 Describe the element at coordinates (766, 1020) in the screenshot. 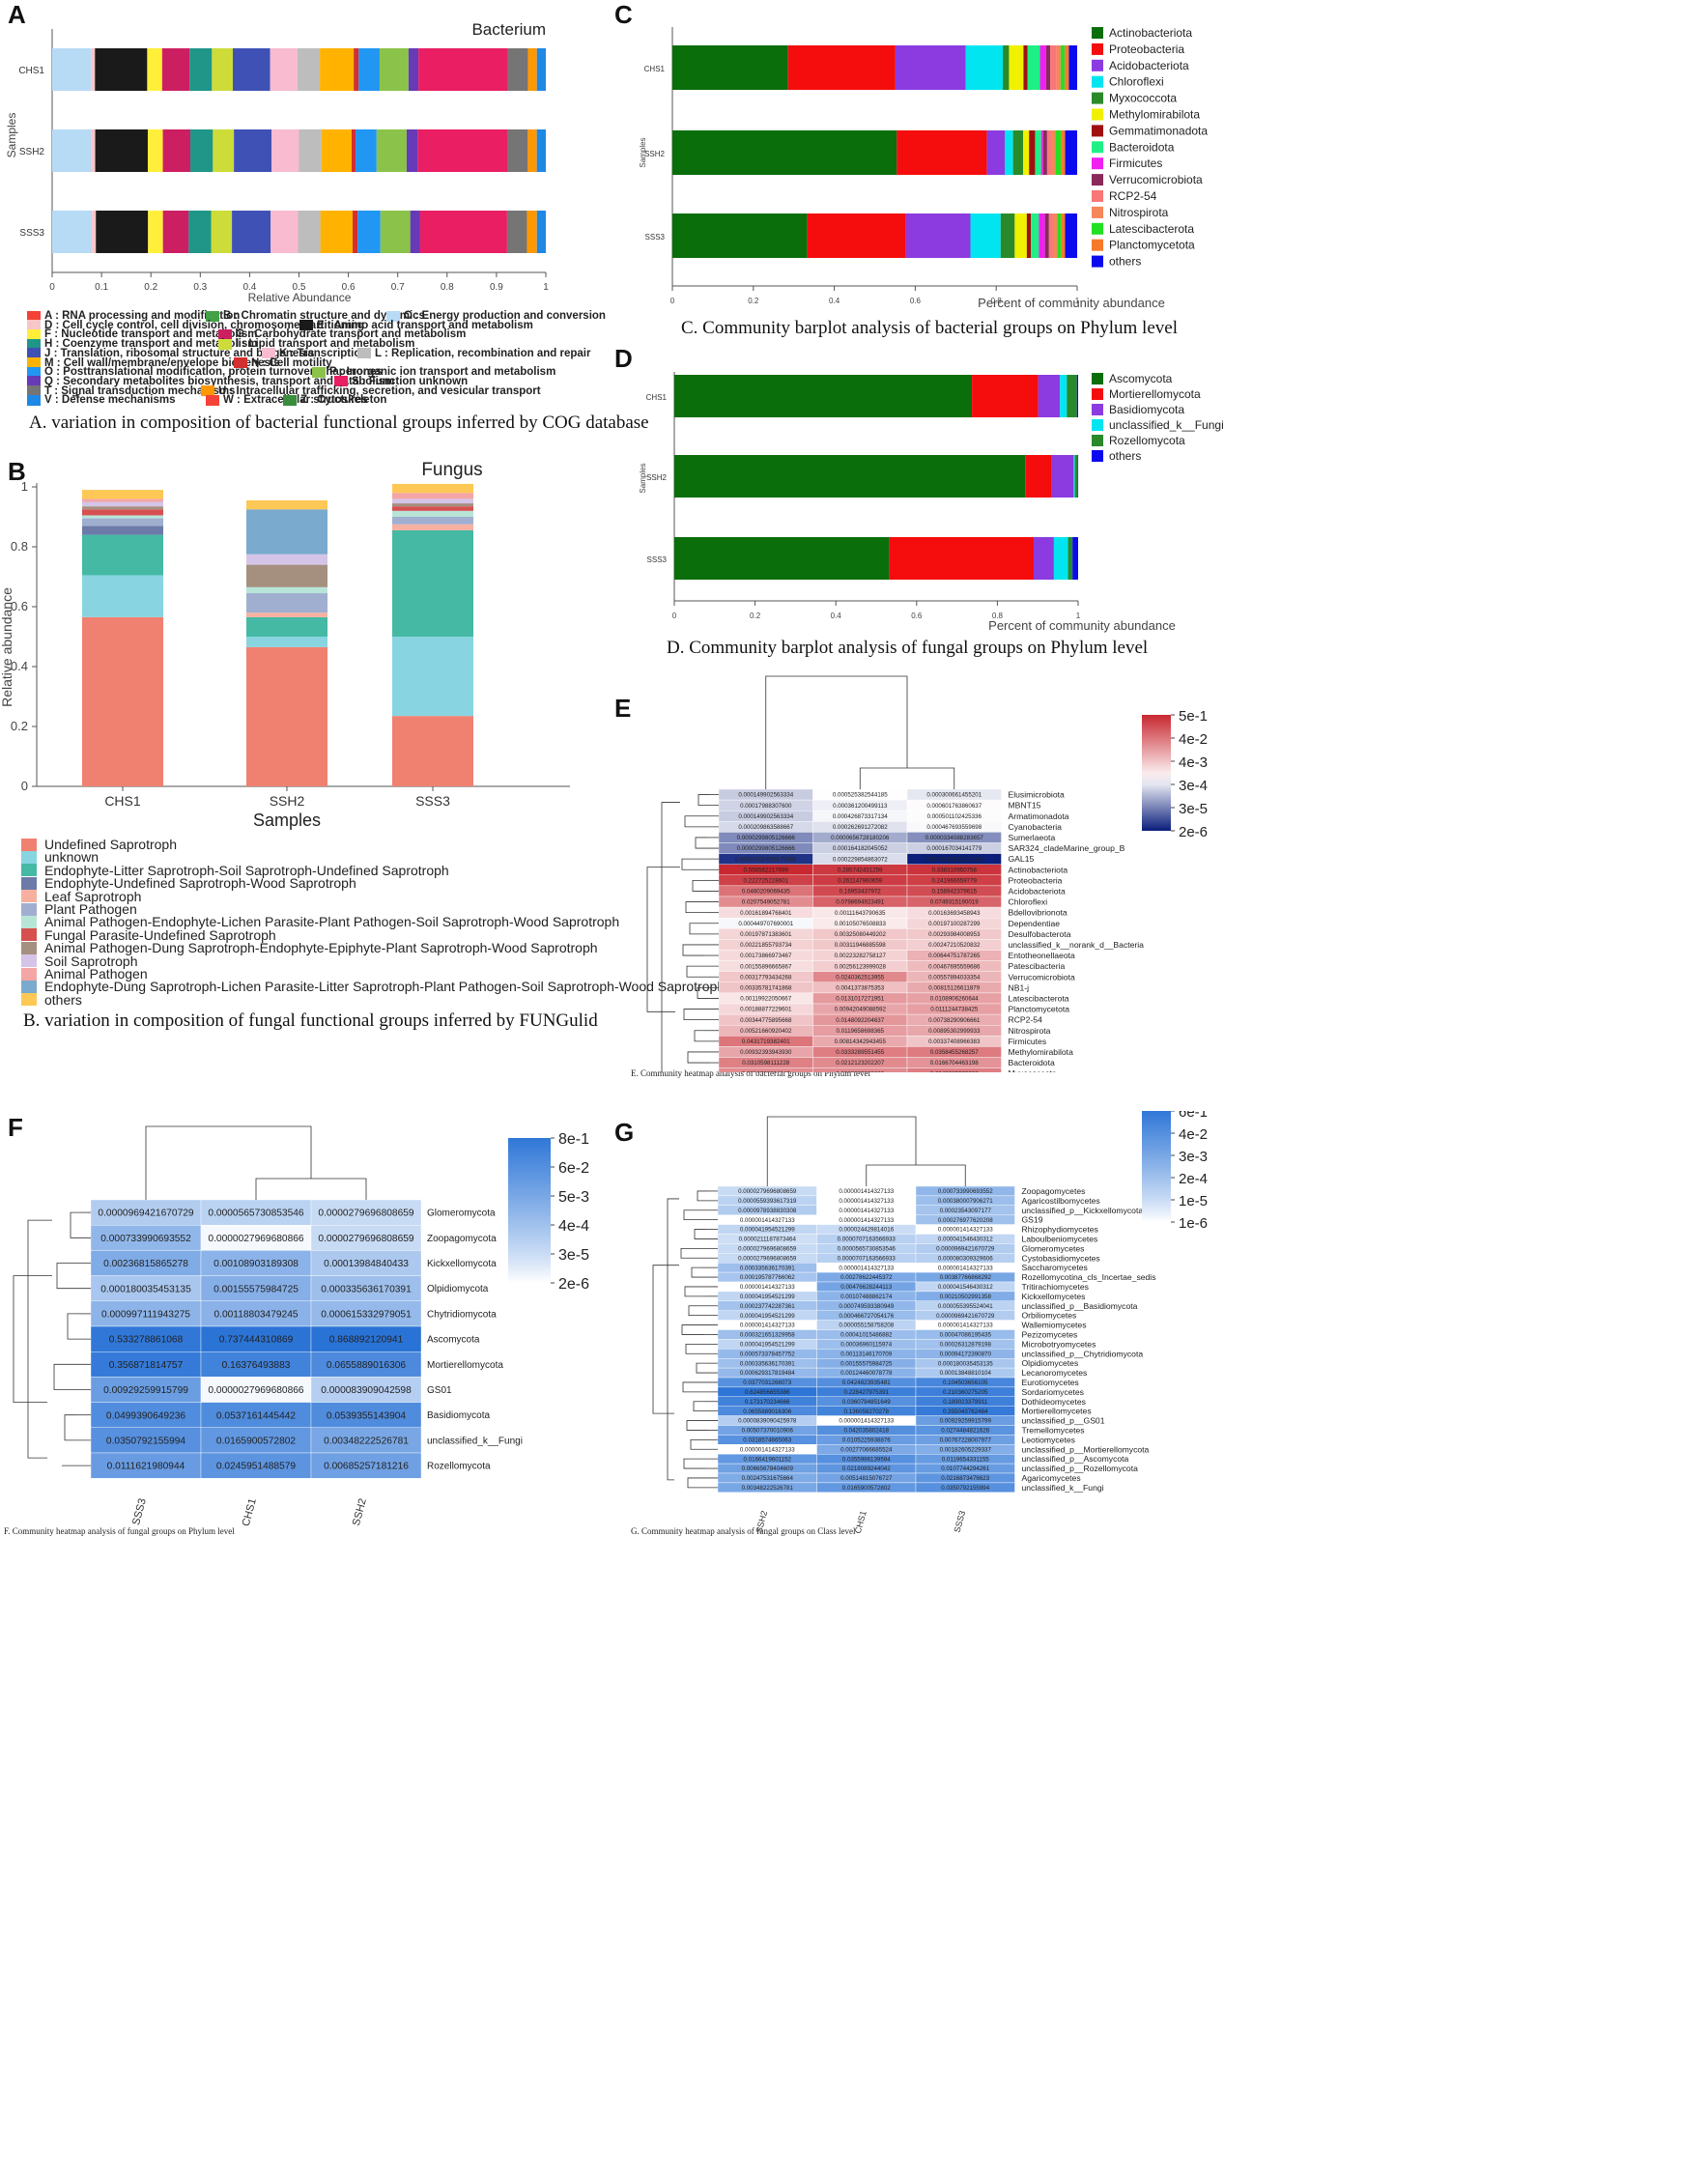

I see `heatmap-cell-value: 0.00344775895668` at that location.